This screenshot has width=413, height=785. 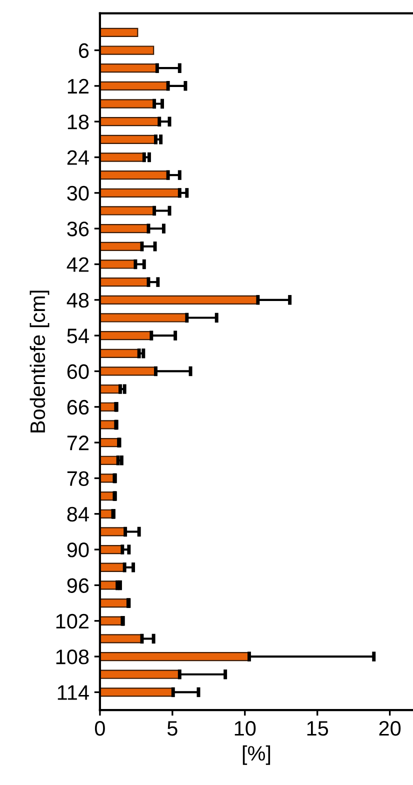 I want to click on y-tick-label: 12, so click(x=78, y=86).